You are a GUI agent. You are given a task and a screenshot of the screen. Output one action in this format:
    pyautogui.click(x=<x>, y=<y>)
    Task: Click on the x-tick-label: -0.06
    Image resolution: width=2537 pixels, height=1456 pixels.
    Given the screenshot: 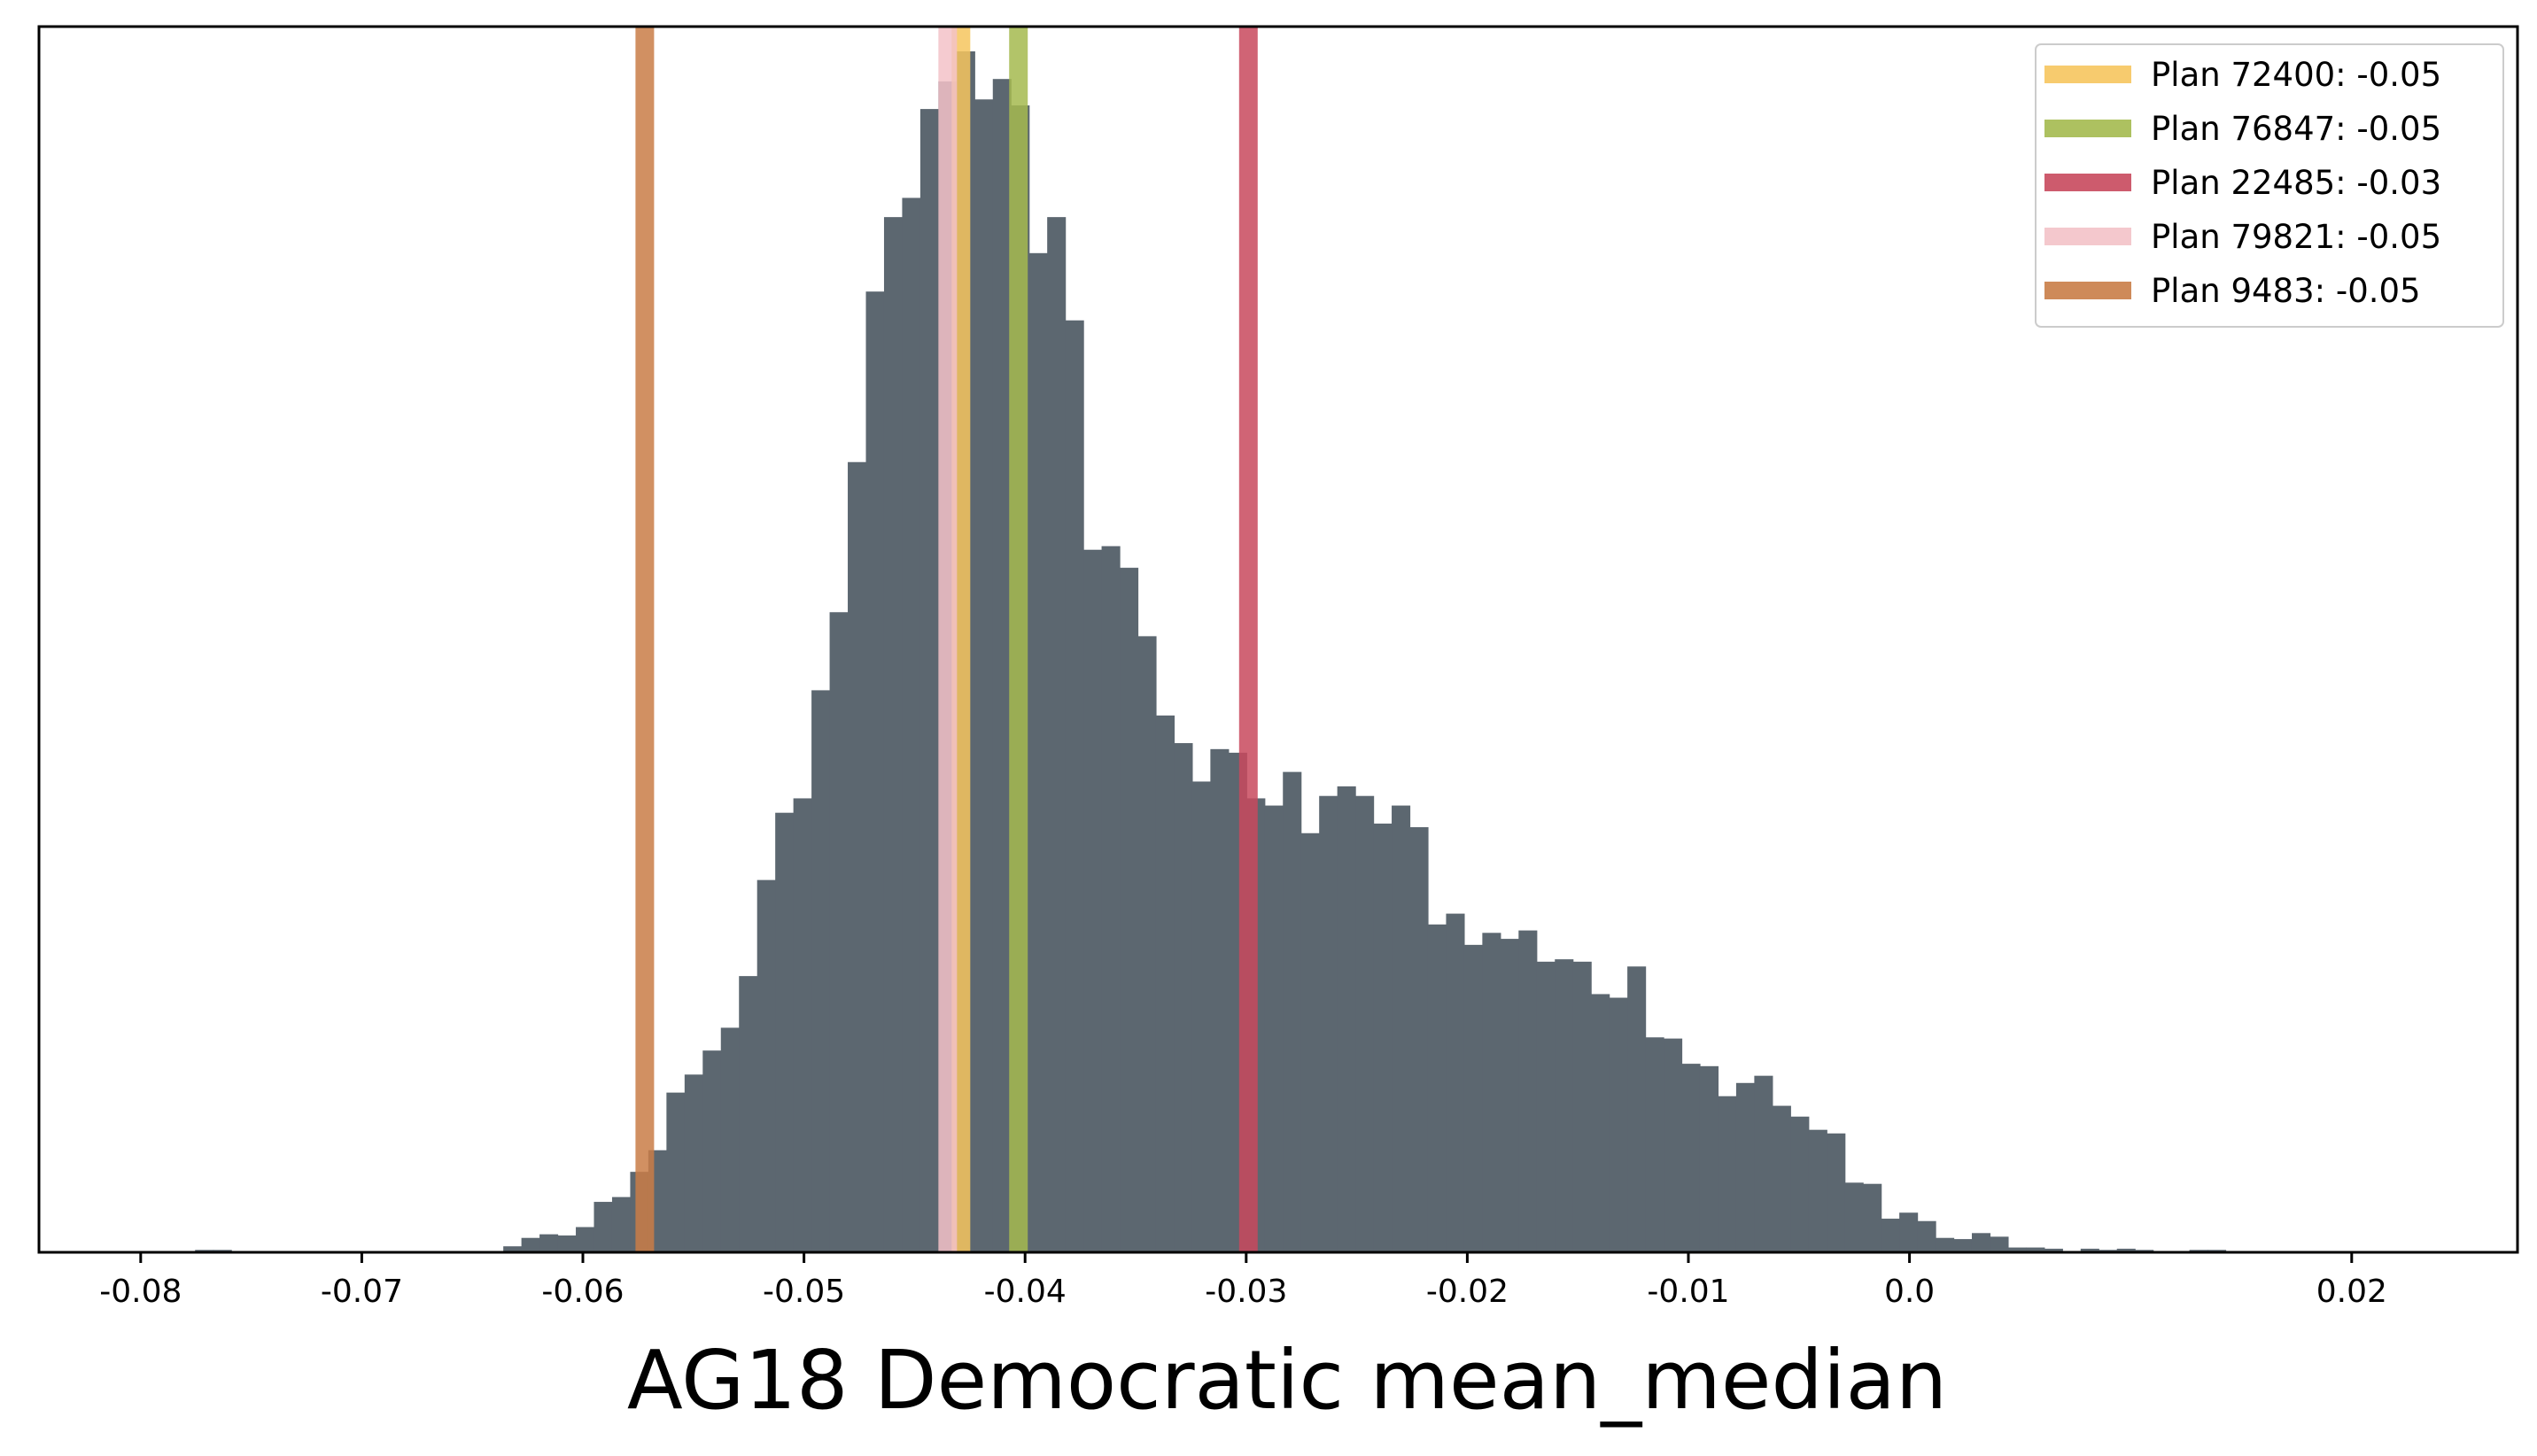 What is the action you would take?
    pyautogui.click(x=582, y=1292)
    